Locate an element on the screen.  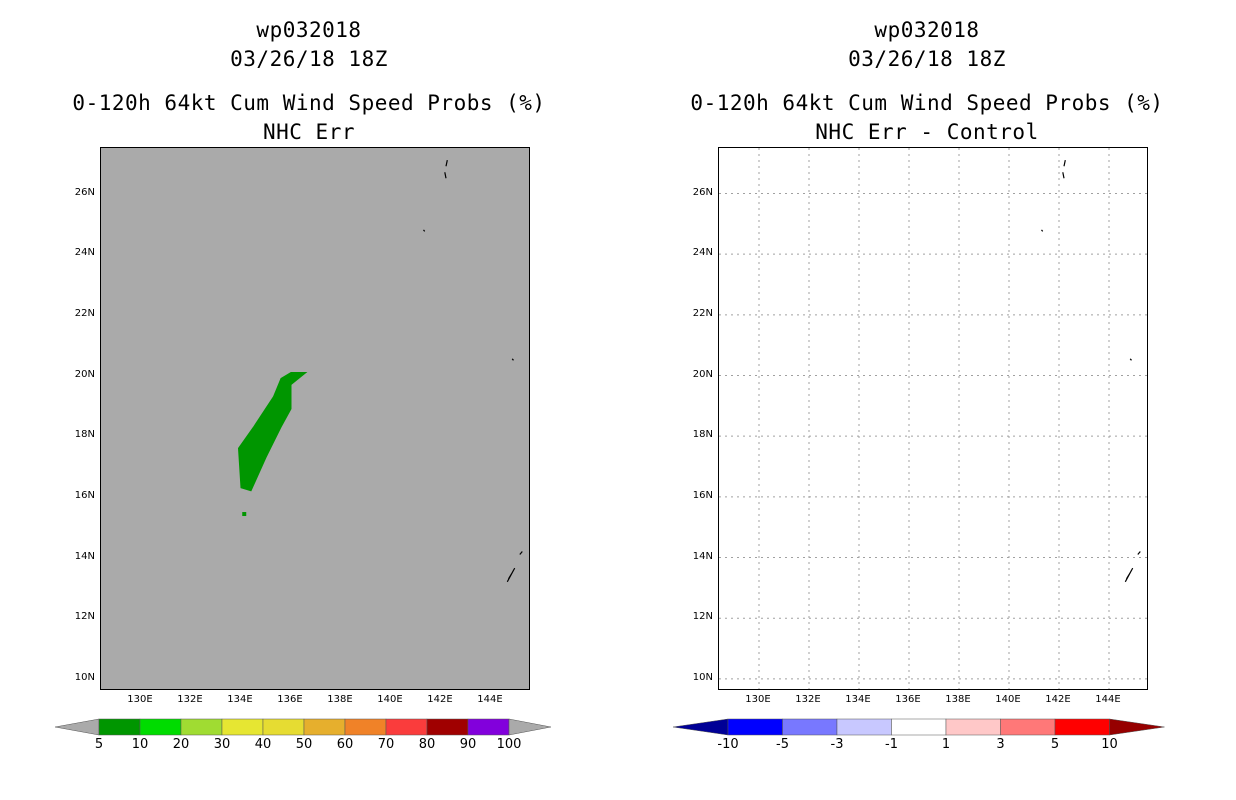
colorbar-label: 80 is located at coordinates (427, 744).